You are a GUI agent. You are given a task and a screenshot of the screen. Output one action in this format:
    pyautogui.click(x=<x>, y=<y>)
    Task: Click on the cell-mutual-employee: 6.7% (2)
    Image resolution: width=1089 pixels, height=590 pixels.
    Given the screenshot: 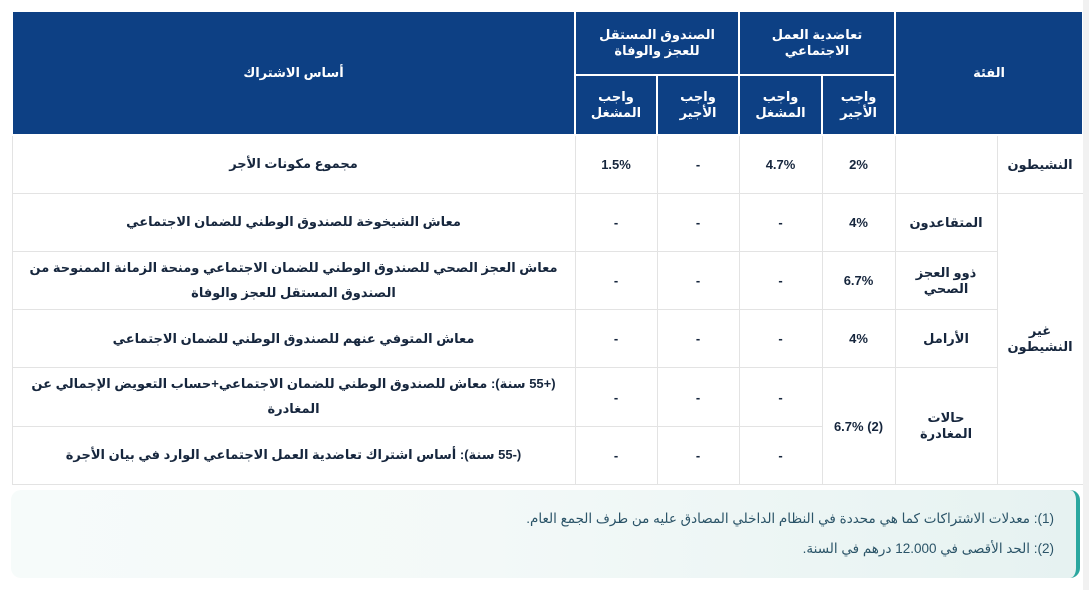 What is the action you would take?
    pyautogui.click(x=858, y=426)
    